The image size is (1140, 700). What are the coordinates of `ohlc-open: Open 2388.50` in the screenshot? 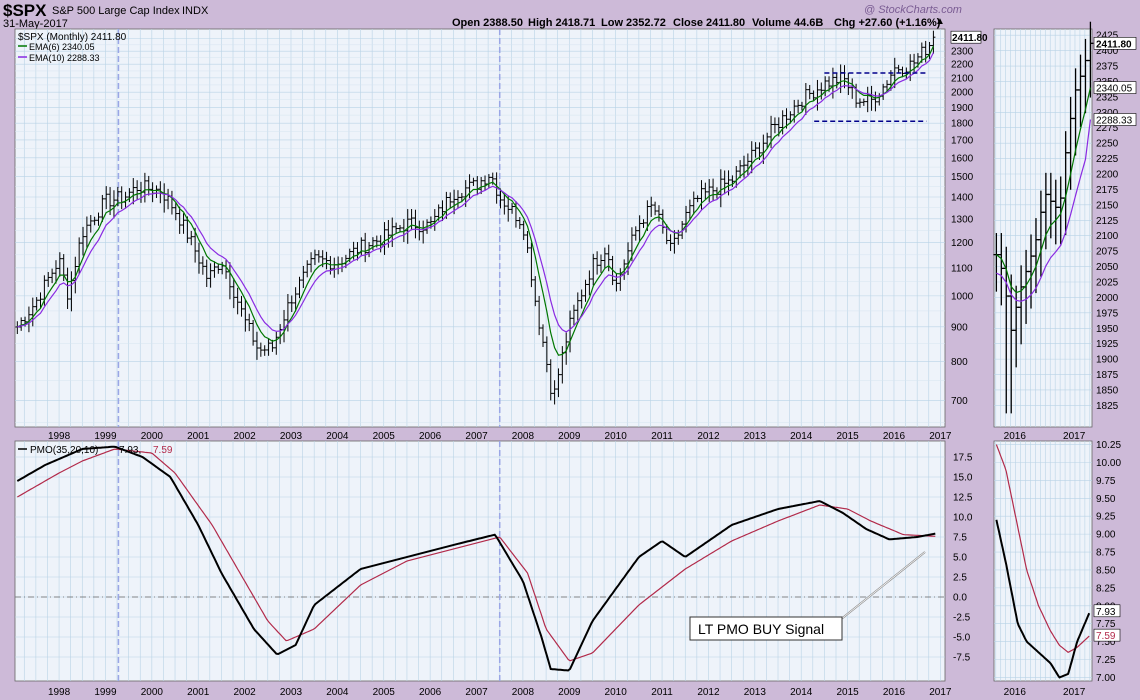 It's located at (487, 23).